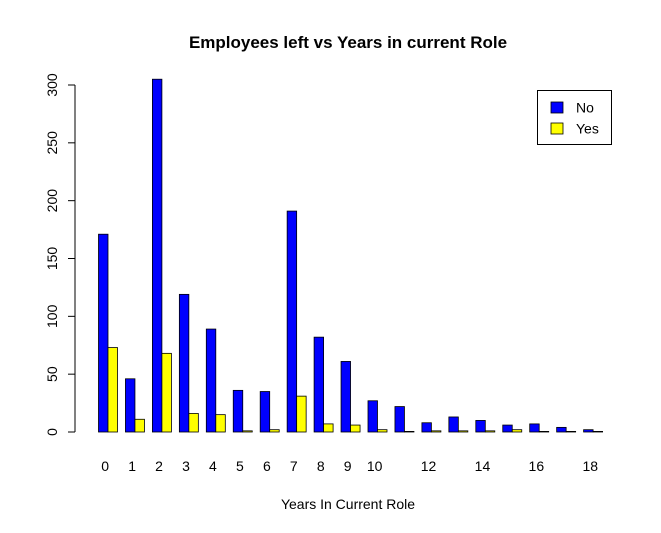  Describe the element at coordinates (537, 466) in the screenshot. I see `x-tick-label-16: 16` at that location.